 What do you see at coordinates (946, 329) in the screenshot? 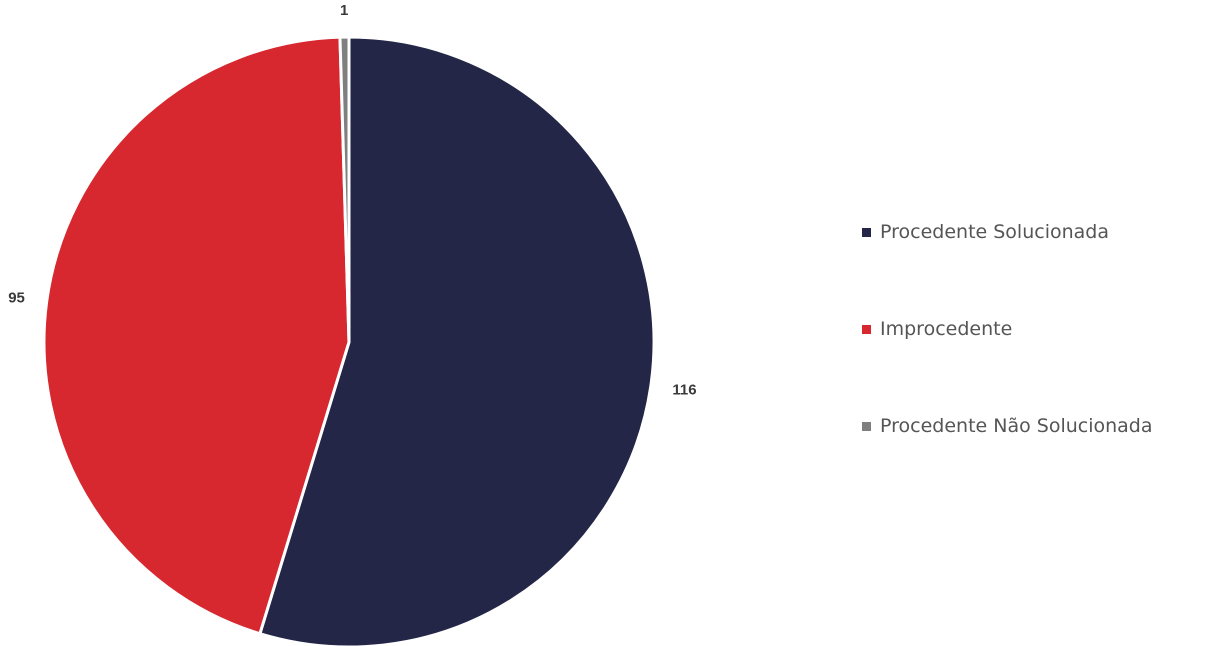
I see `legend-label-improcedente: Improcedente` at bounding box center [946, 329].